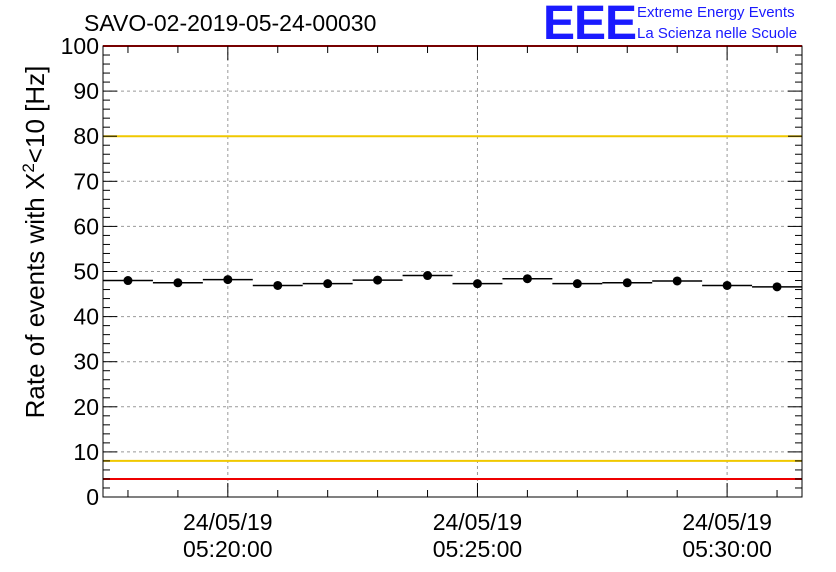 This screenshot has height=572, width=836. Describe the element at coordinates (86, 181) in the screenshot. I see `y-tick-label-7: 70` at that location.